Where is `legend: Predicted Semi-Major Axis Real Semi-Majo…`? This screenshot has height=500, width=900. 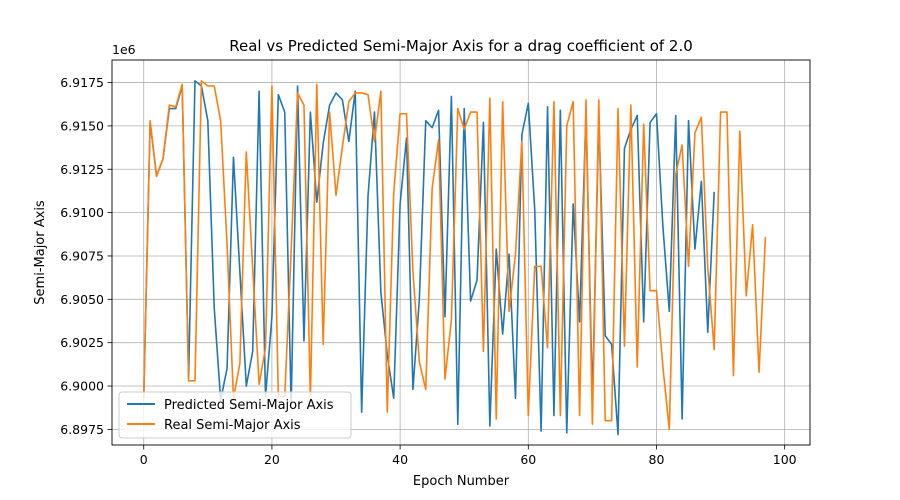 legend: Predicted Semi-Major Axis Real Semi-Majo… is located at coordinates (235, 415).